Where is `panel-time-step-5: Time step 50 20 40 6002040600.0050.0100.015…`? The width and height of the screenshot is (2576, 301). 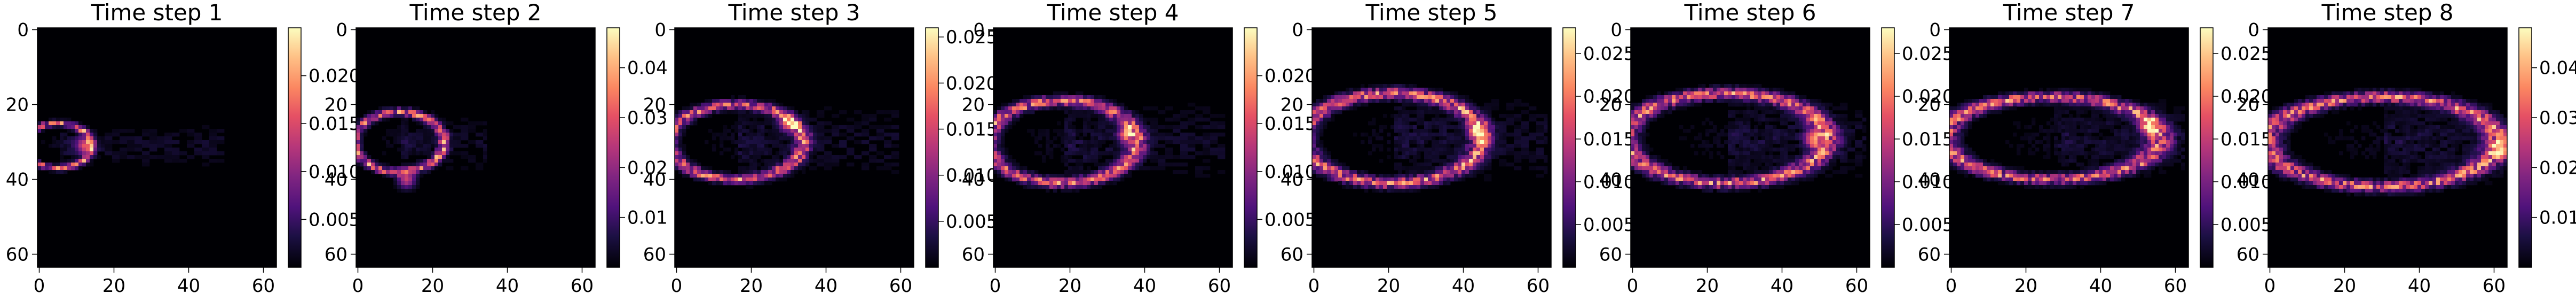 panel-time-step-5: Time step 50 20 40 6002040600.0050.0100.015… is located at coordinates (1458, 148).